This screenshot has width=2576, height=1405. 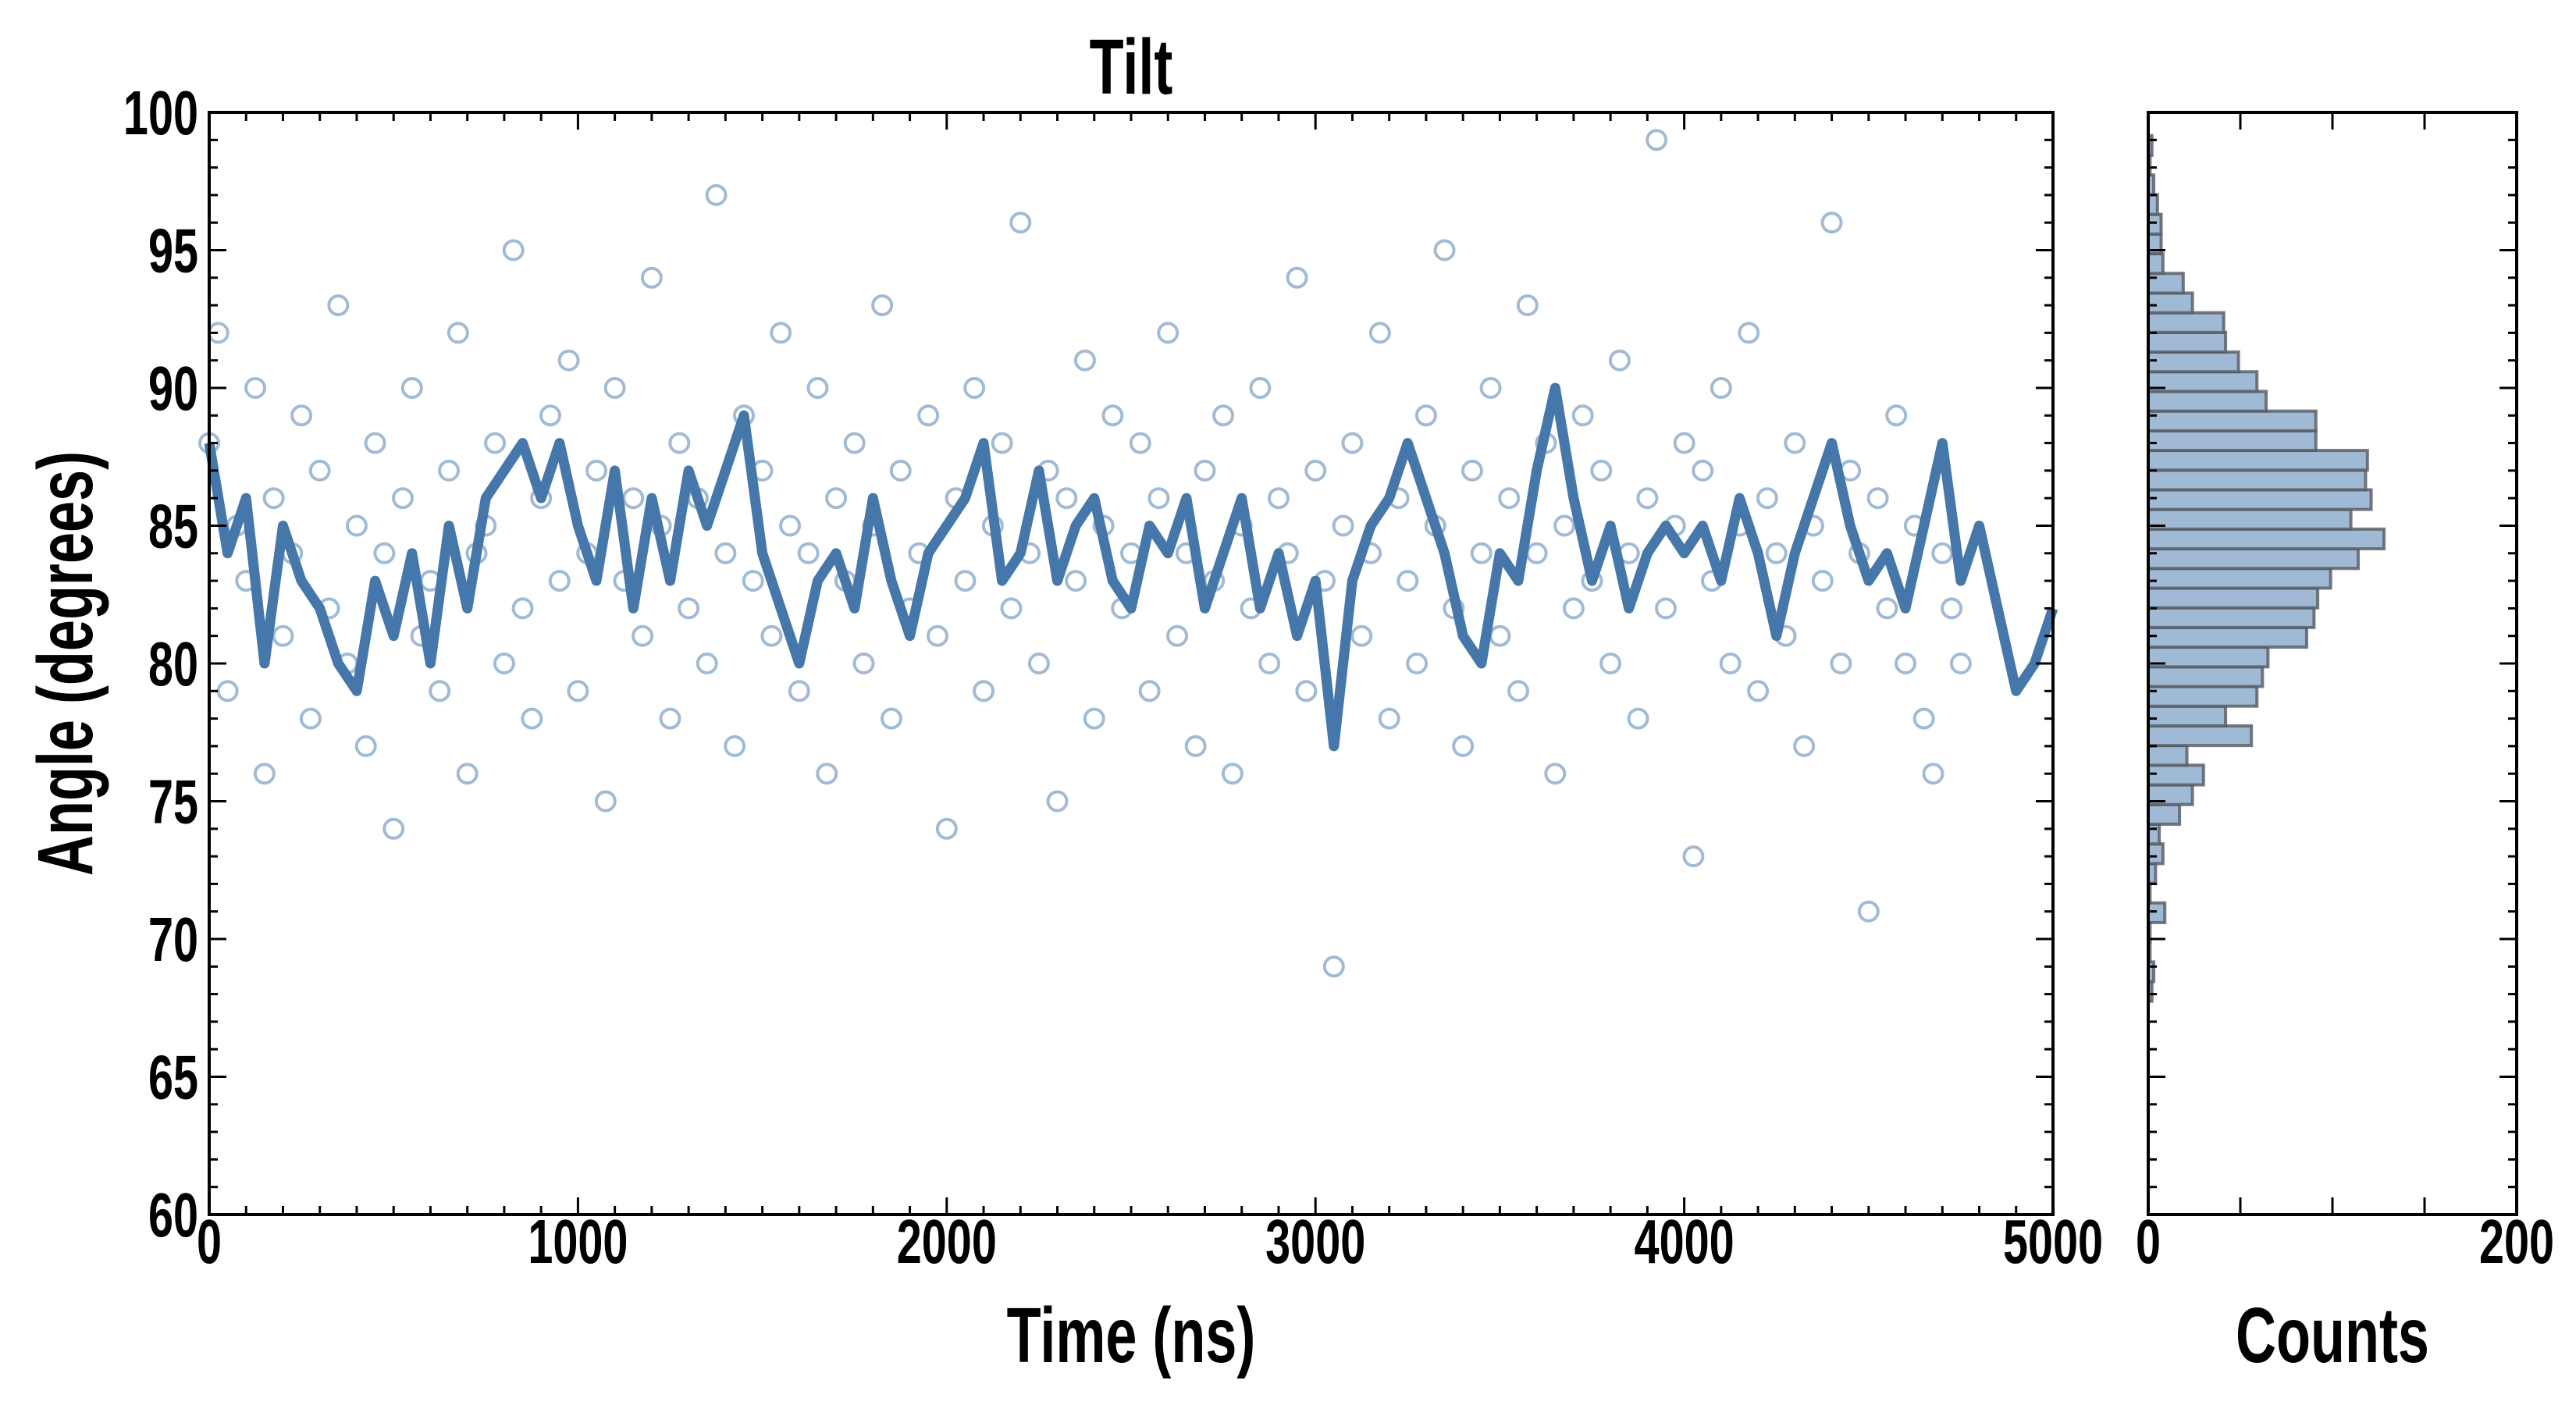 I want to click on x-tick-label: 1000, so click(x=578, y=1242).